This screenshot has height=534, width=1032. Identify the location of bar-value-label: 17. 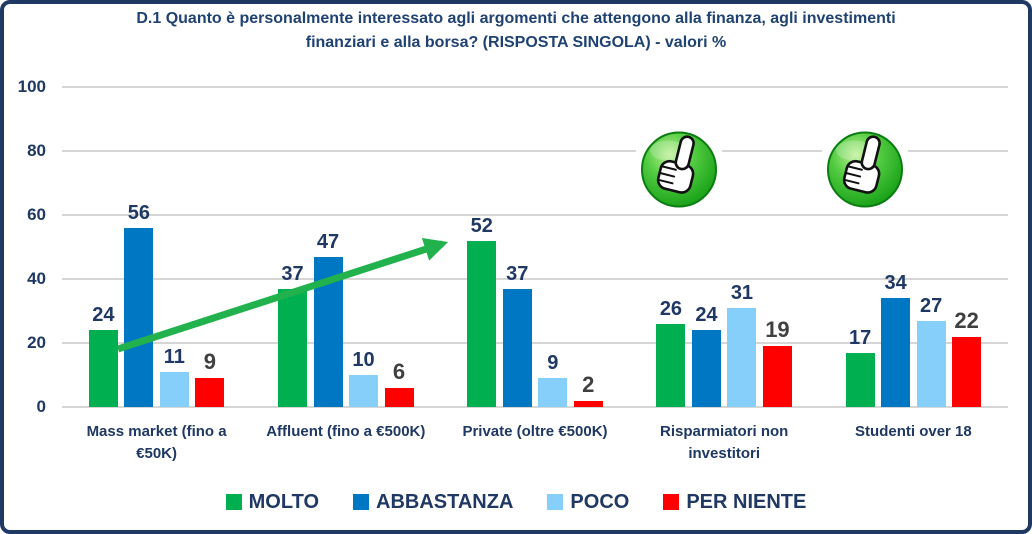
(860, 337).